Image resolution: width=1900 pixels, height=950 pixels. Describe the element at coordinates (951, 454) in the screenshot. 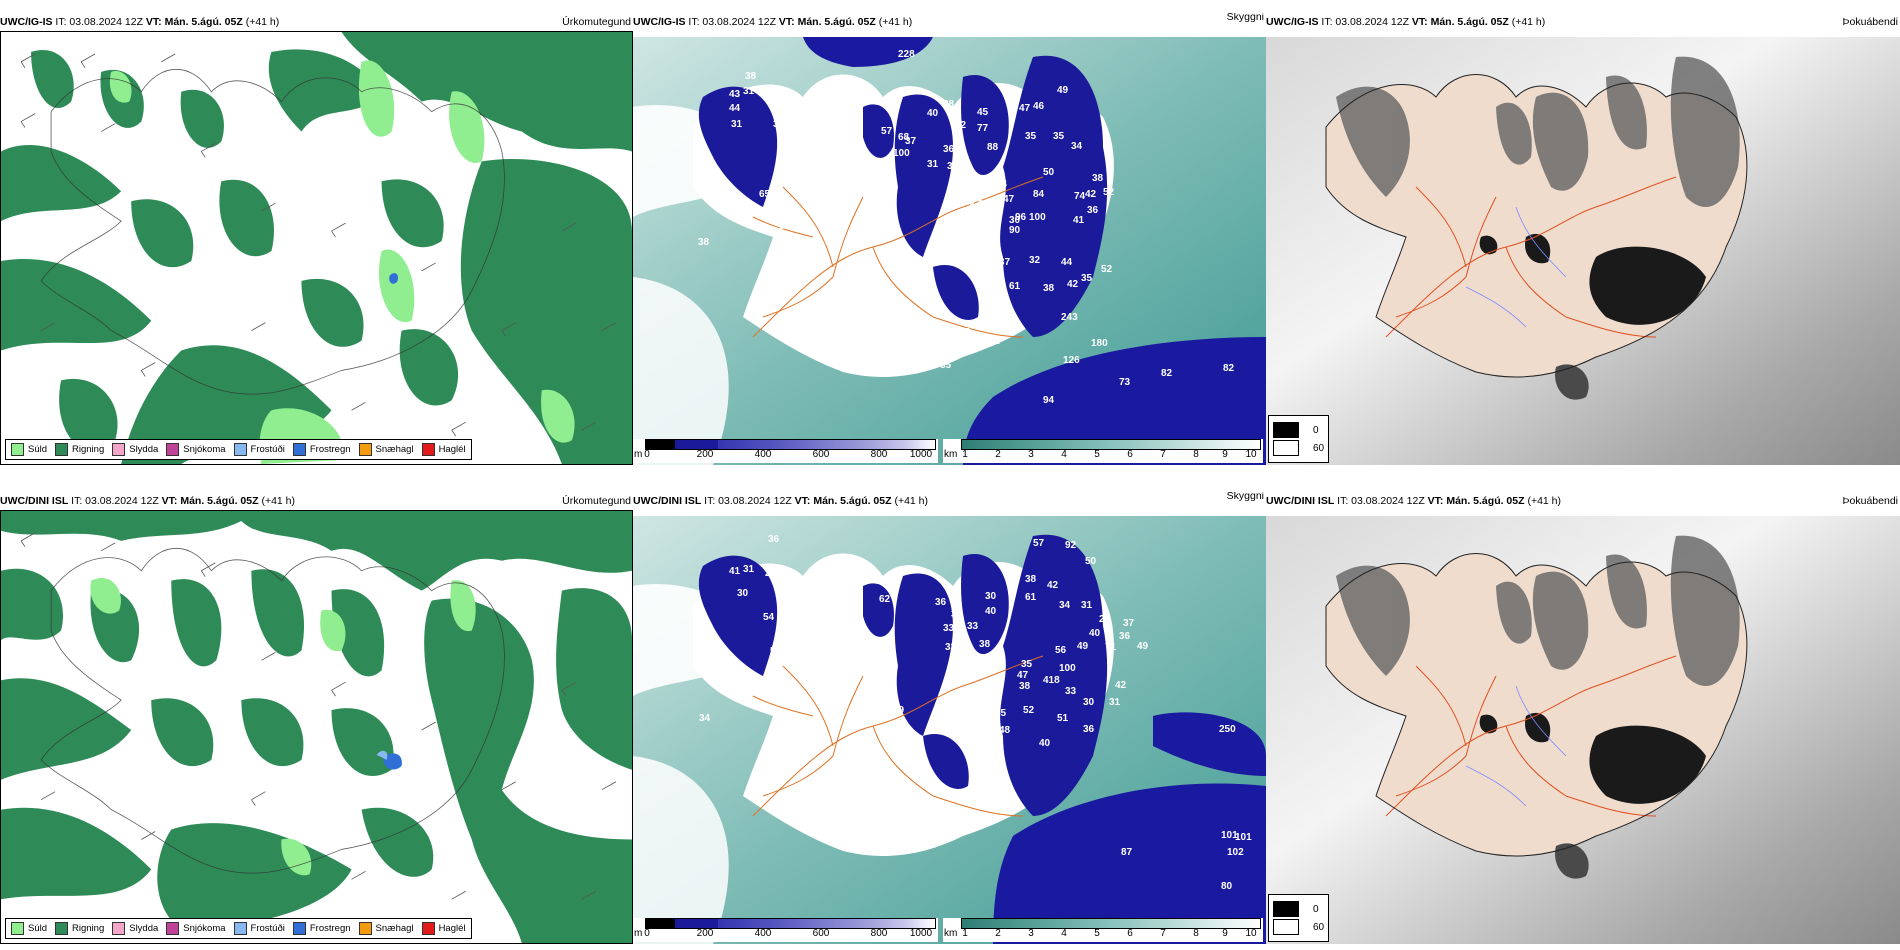

I see `visibility-unit: km` at that location.